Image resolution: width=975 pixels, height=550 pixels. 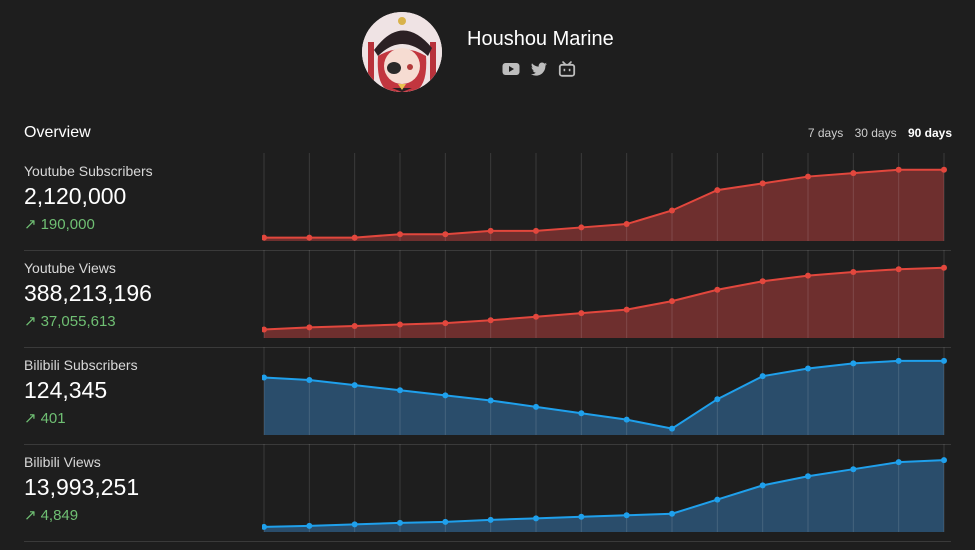 I want to click on stat-label: Youtube Views, so click(x=70, y=268).